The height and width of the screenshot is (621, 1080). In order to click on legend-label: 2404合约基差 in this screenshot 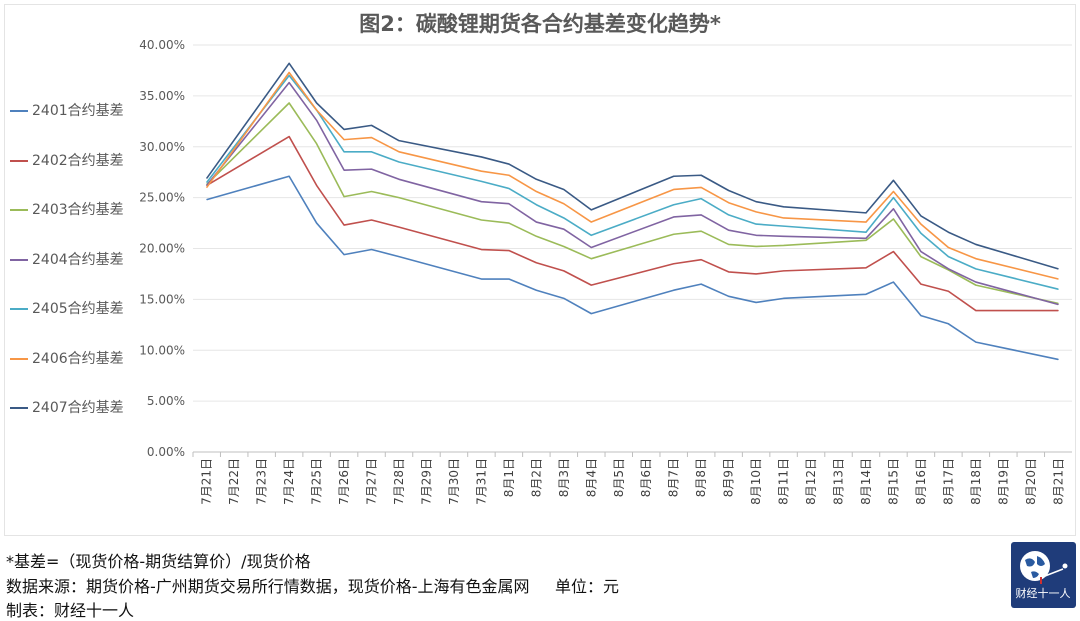, I will do `click(78, 259)`.